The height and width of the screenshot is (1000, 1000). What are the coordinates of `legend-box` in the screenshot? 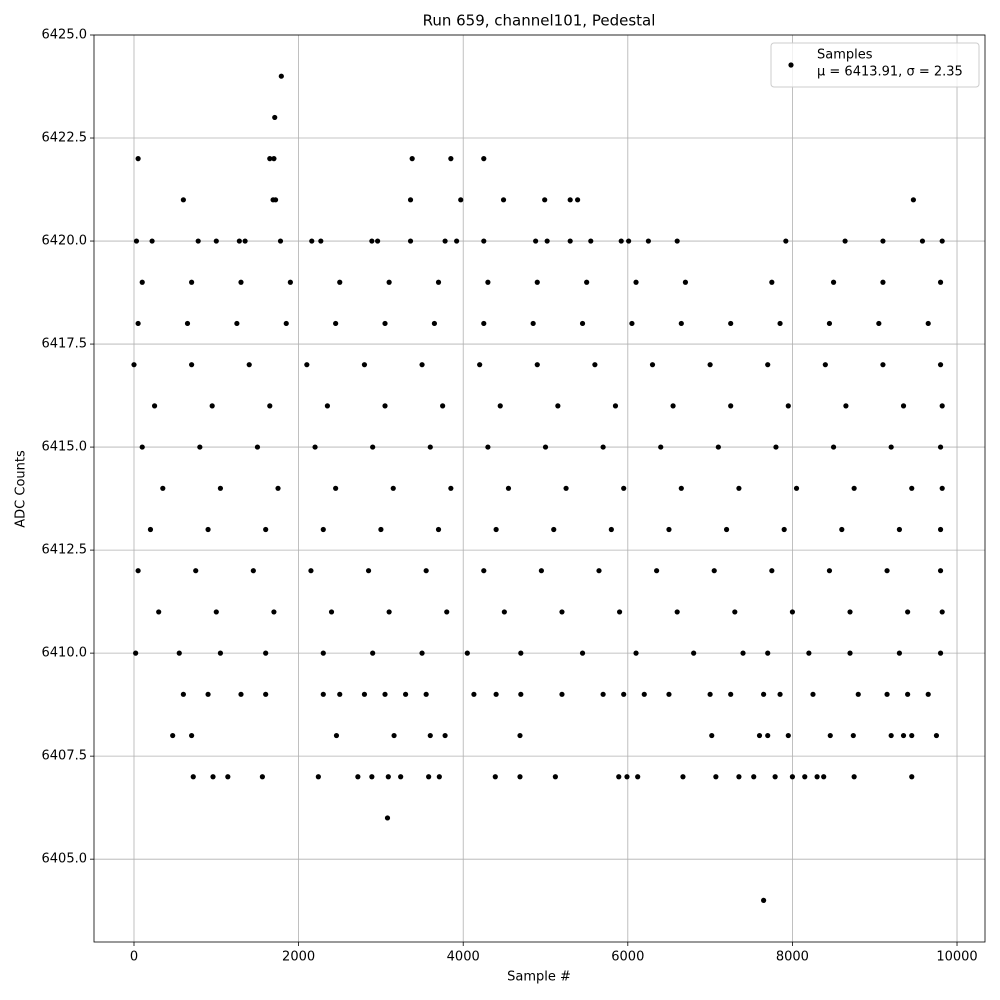 It's located at (875, 65).